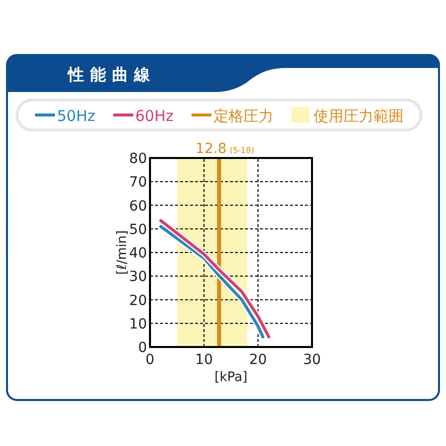 The width and height of the screenshot is (446, 446). Describe the element at coordinates (359, 116) in the screenshot. I see `legend-label: 使用圧力範囲` at that location.